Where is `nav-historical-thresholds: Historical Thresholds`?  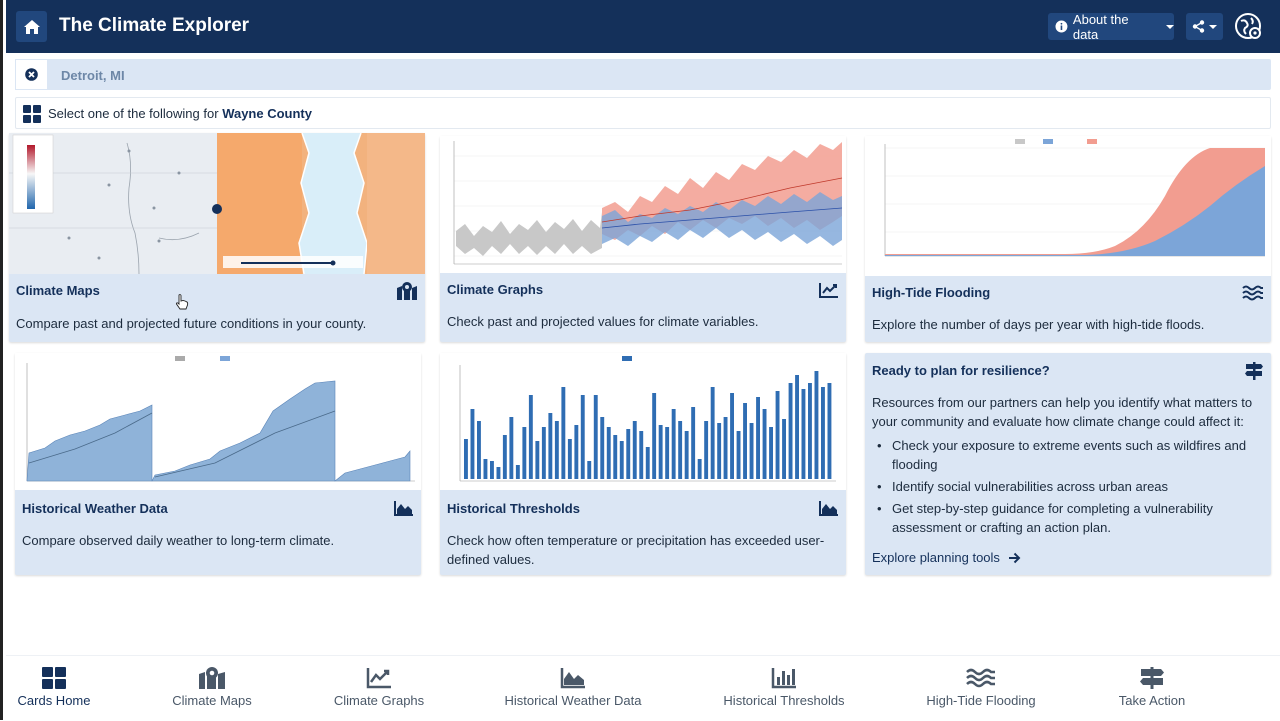 nav-historical-thresholds: Historical Thresholds is located at coordinates (784, 688).